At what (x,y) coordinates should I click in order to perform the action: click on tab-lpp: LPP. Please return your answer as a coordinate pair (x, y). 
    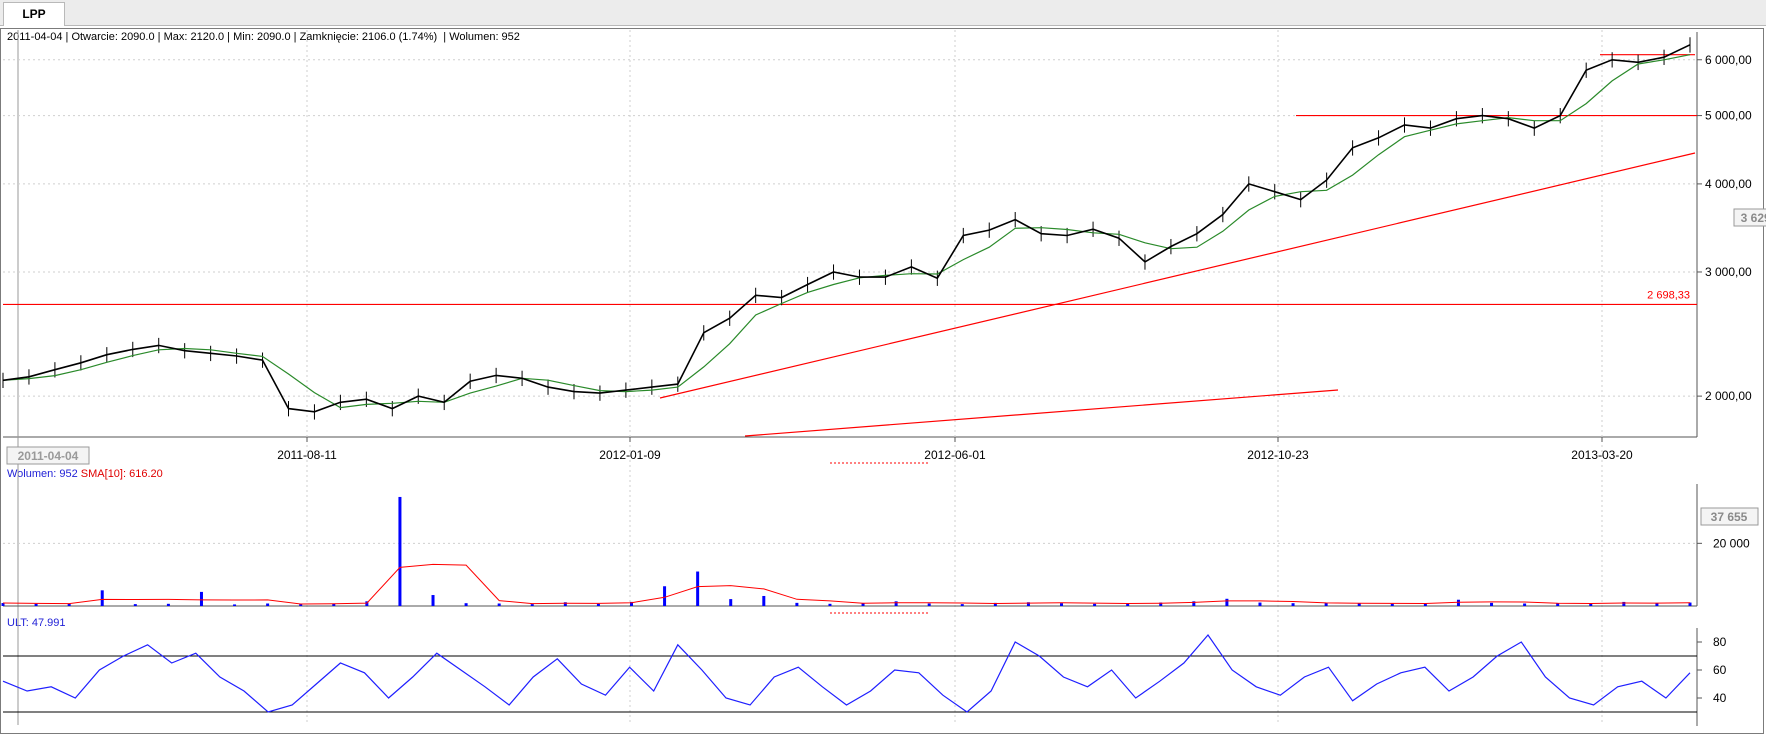
    Looking at the image, I should click on (34, 14).